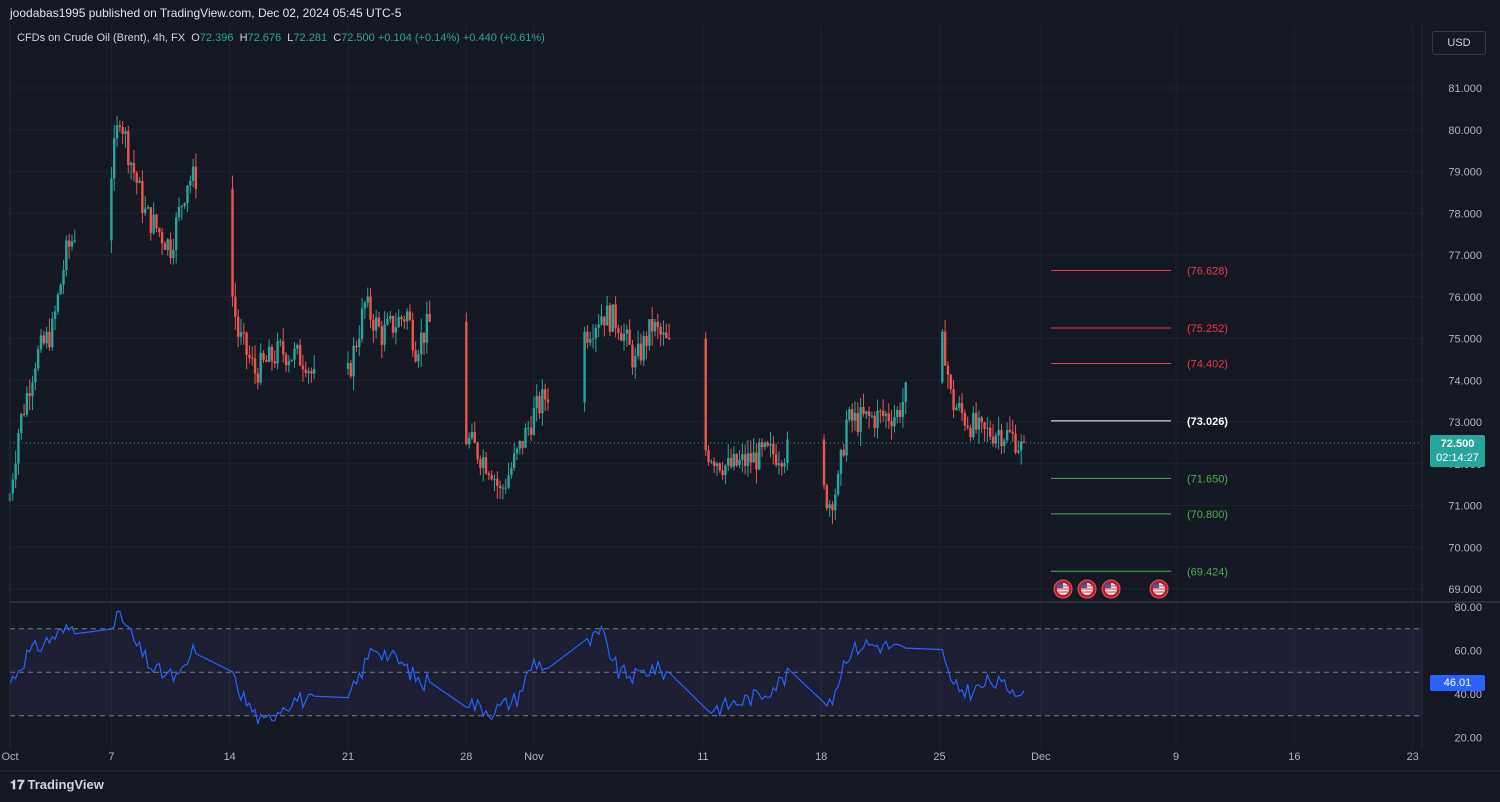 Image resolution: width=1500 pixels, height=802 pixels. Describe the element at coordinates (17, 784) in the screenshot. I see `tv-logo-icon: 𝟏𝟕` at that location.